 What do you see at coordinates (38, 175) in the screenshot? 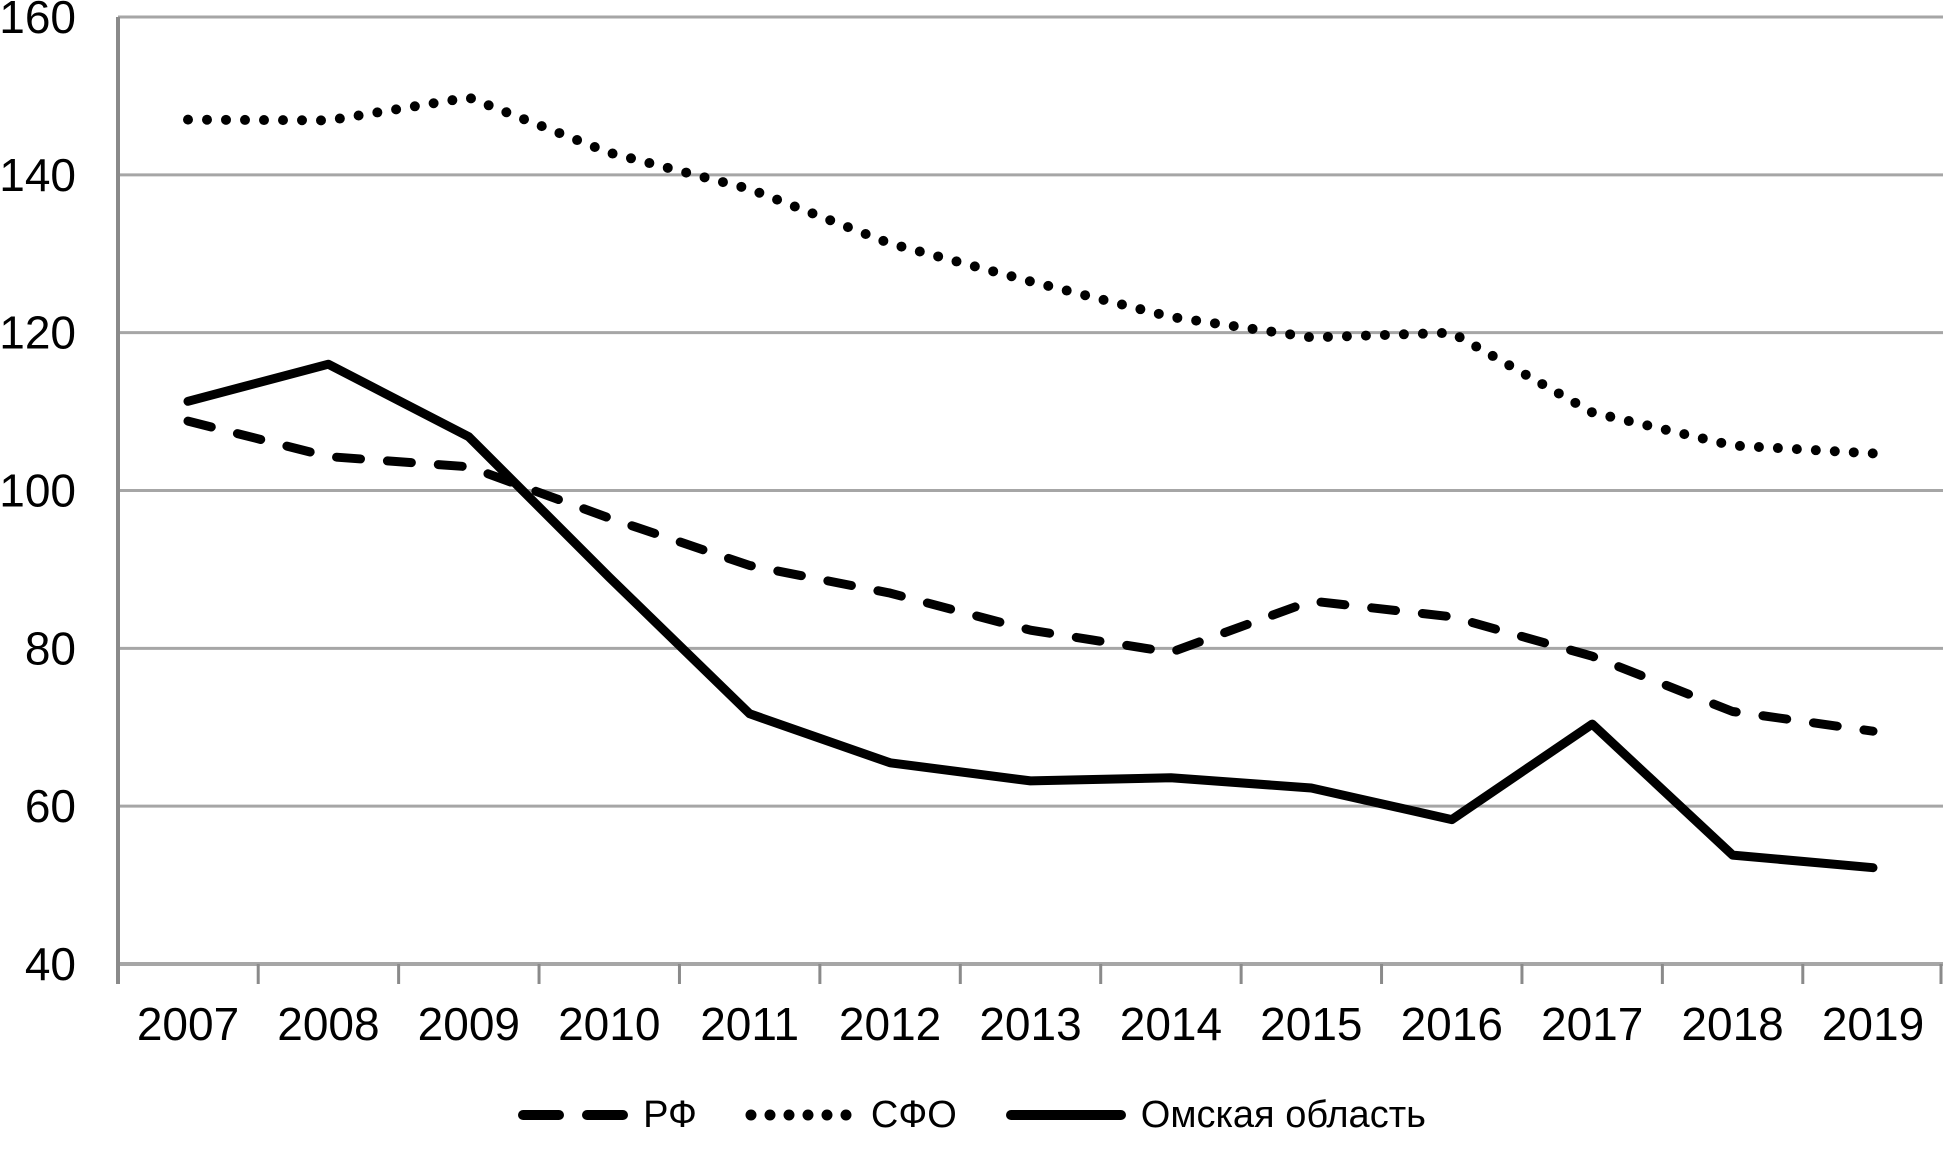
I see `y-axis-label: 140` at bounding box center [38, 175].